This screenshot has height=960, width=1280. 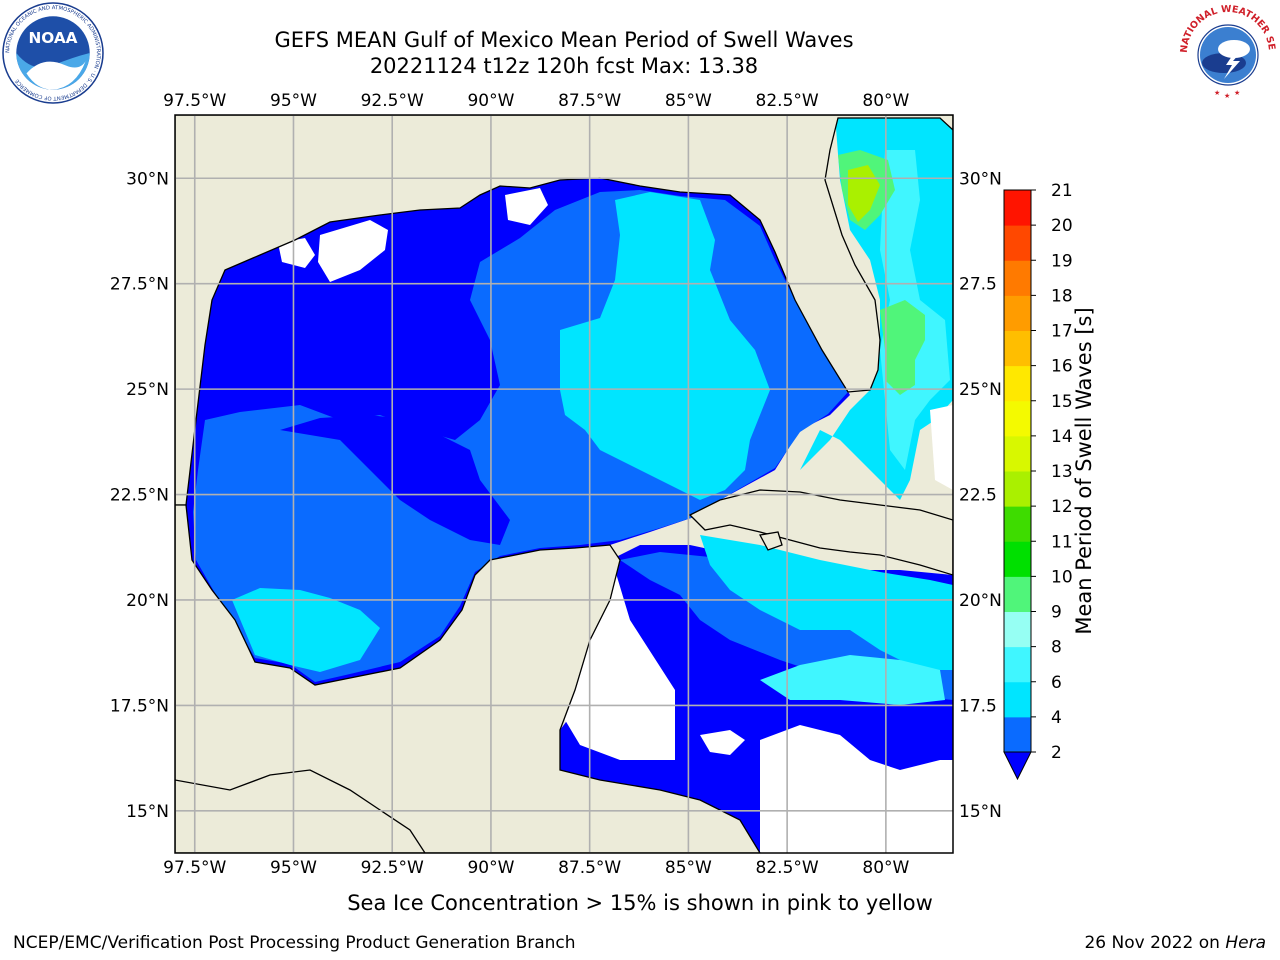 I want to click on footer-date: 26 Nov 2022 on Hera, so click(x=1175, y=943).